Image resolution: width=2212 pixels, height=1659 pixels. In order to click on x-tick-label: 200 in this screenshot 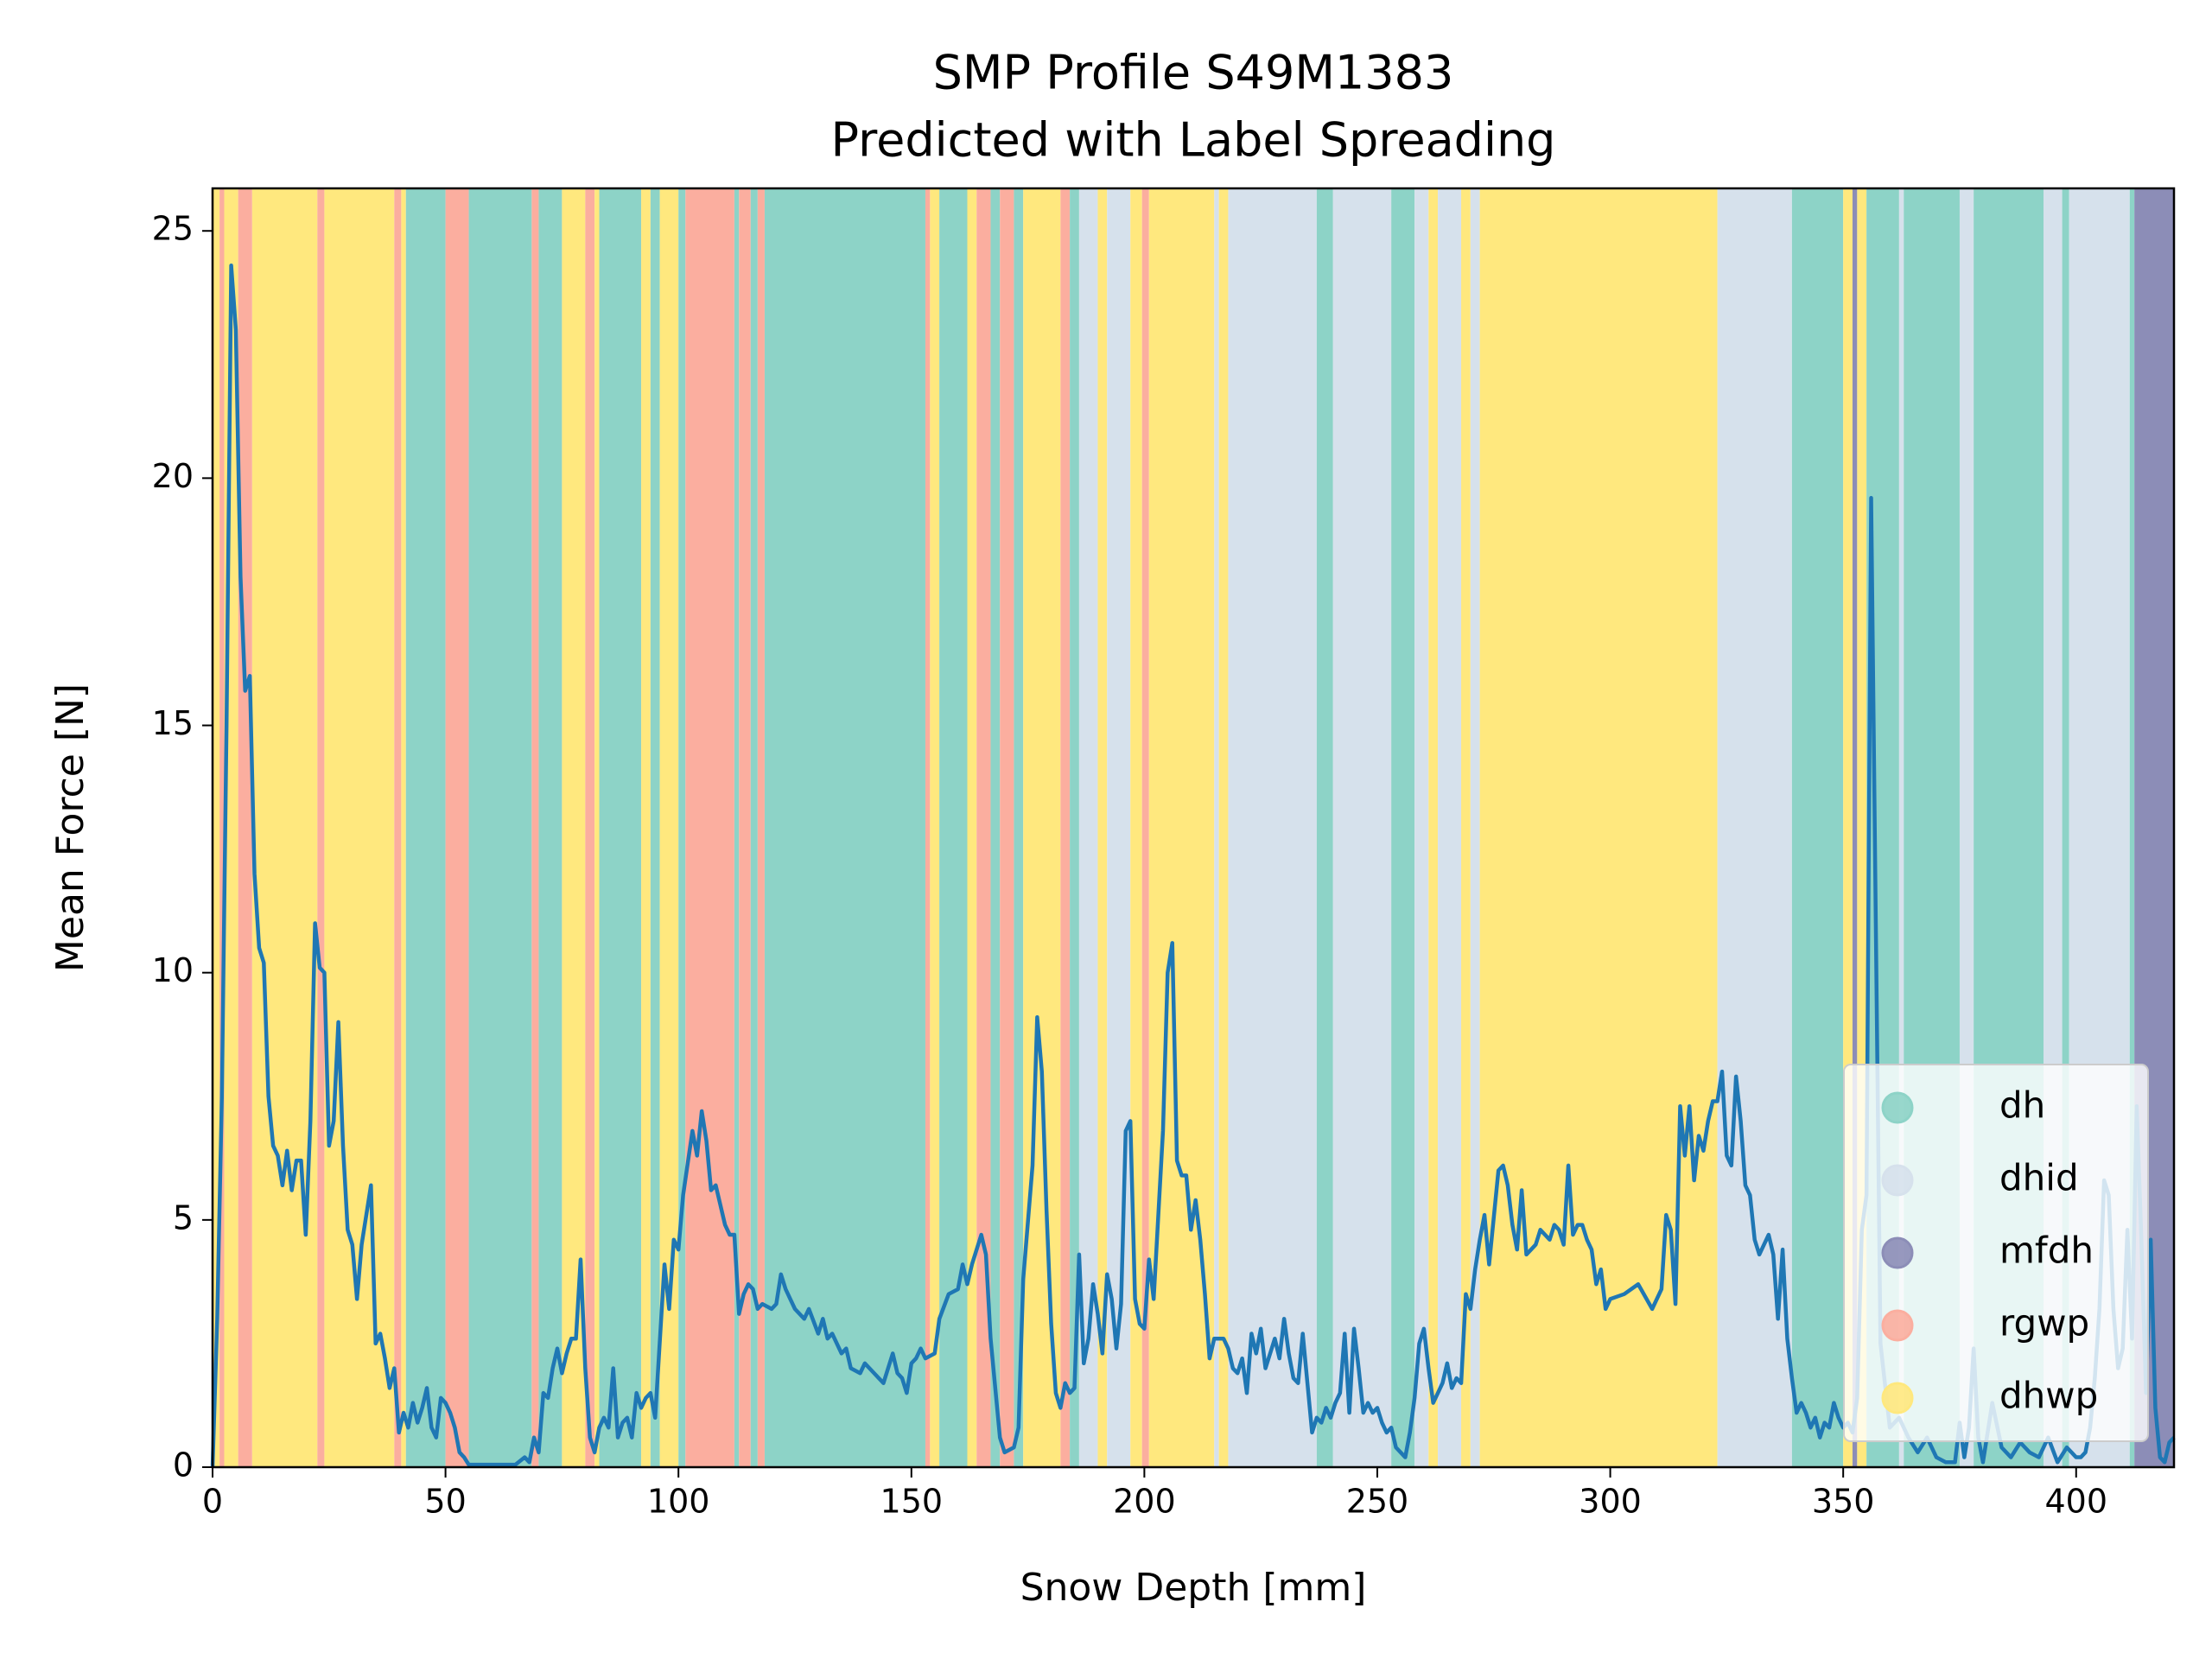, I will do `click(1144, 1502)`.